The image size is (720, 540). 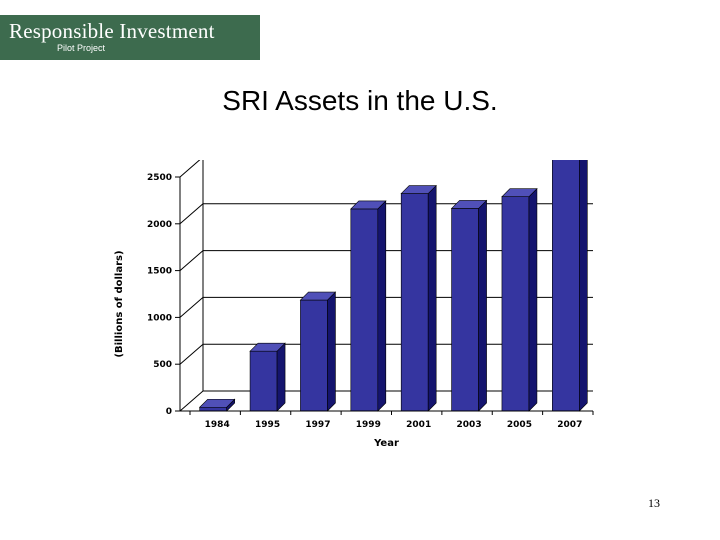 What do you see at coordinates (217, 425) in the screenshot?
I see `x-tick-label: 1984` at bounding box center [217, 425].